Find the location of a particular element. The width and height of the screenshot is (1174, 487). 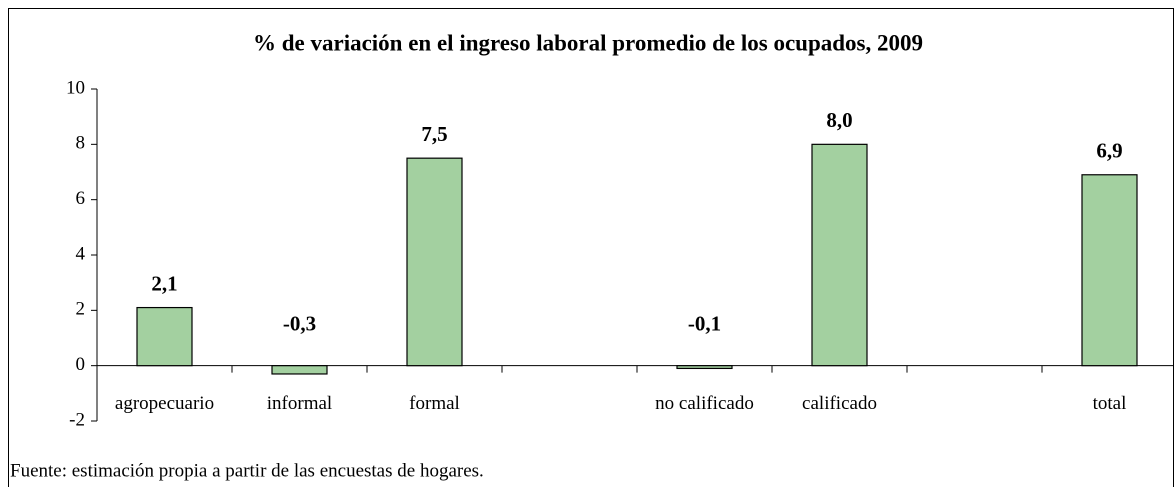

x-tick-label: informal is located at coordinates (299, 403).